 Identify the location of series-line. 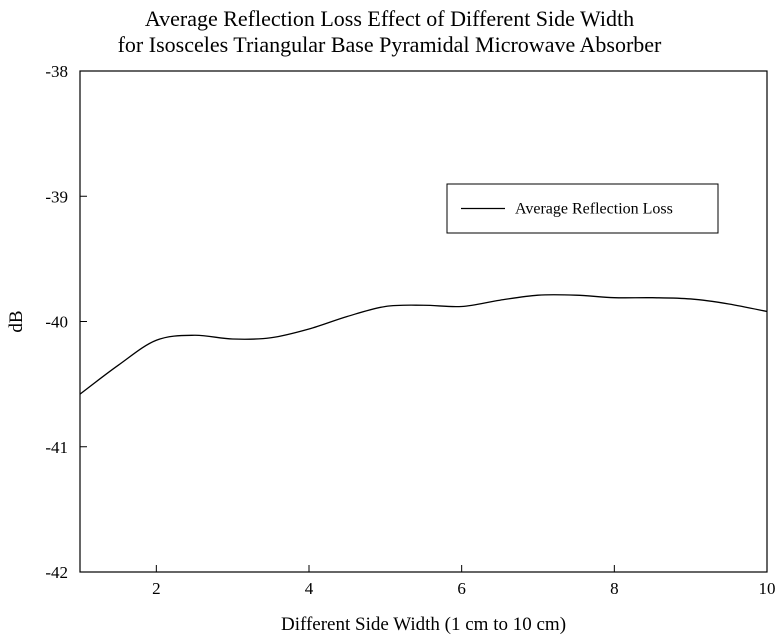
(423, 344).